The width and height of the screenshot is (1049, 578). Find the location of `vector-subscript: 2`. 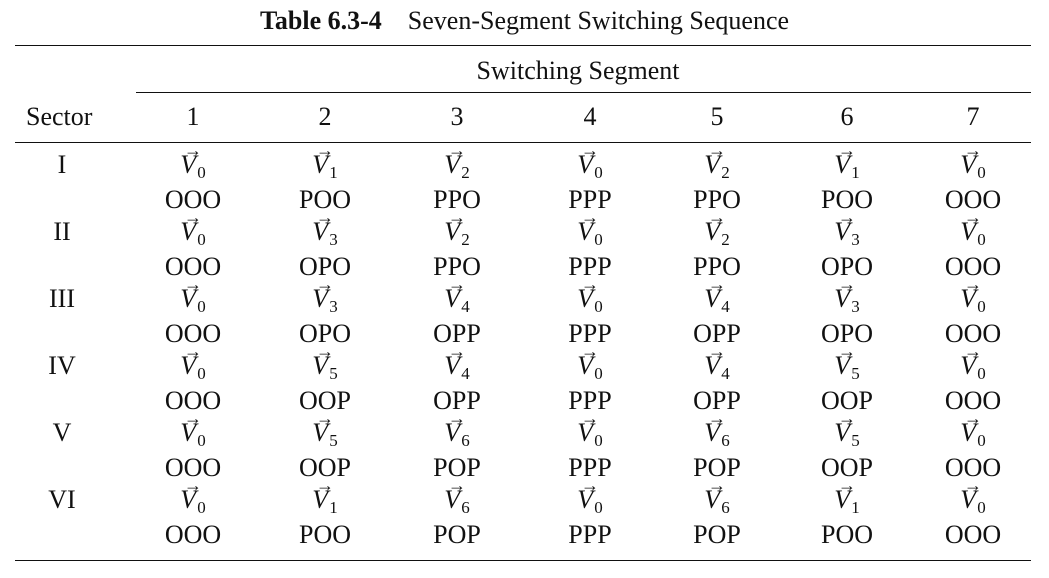

vector-subscript: 2 is located at coordinates (725, 239).